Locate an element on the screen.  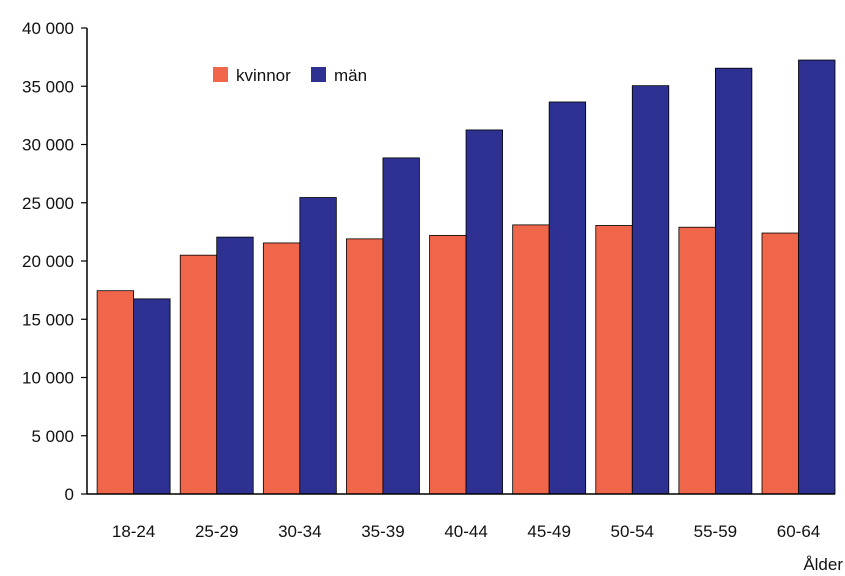
legend-swatch-man is located at coordinates (318, 74).